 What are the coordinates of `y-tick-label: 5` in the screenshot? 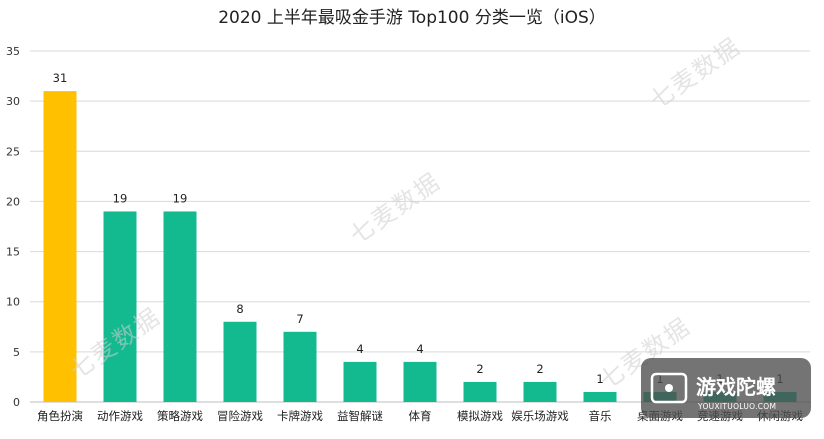 It's located at (16, 352).